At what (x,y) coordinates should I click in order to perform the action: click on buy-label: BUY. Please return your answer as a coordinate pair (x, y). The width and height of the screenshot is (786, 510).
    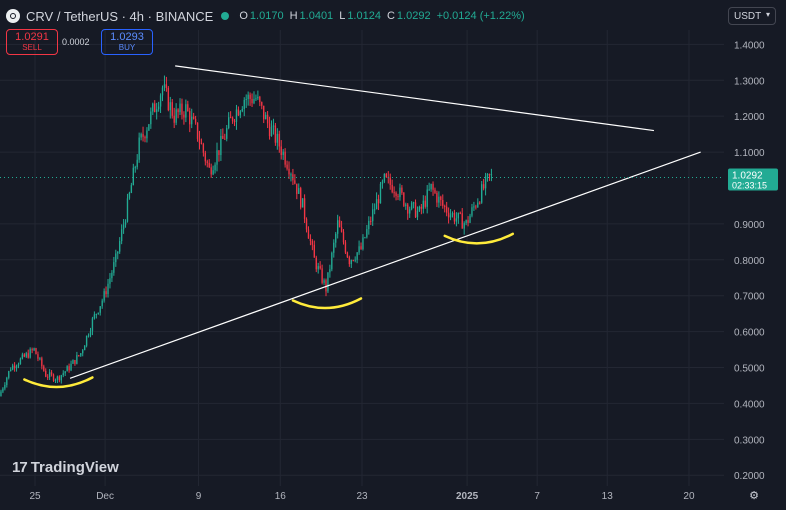
    Looking at the image, I should click on (127, 47).